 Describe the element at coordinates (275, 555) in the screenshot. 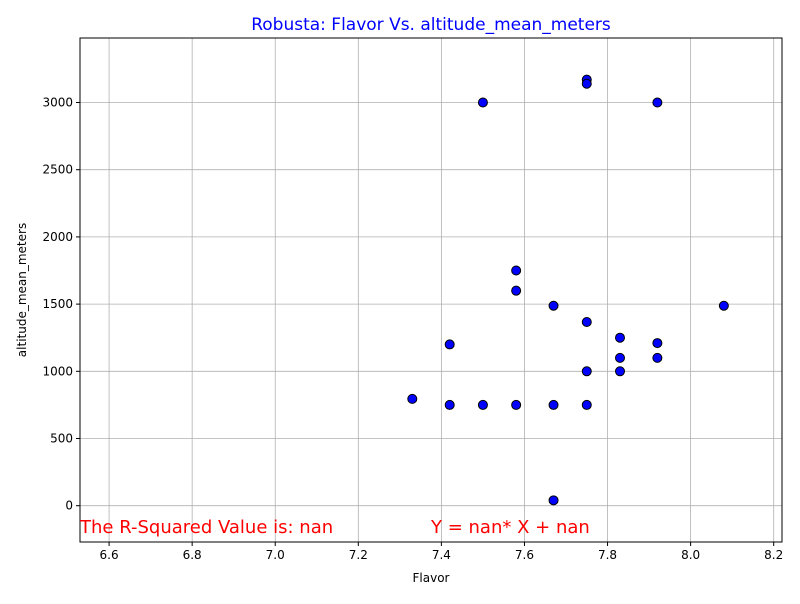

I see `x-tick-label: 7.0` at that location.